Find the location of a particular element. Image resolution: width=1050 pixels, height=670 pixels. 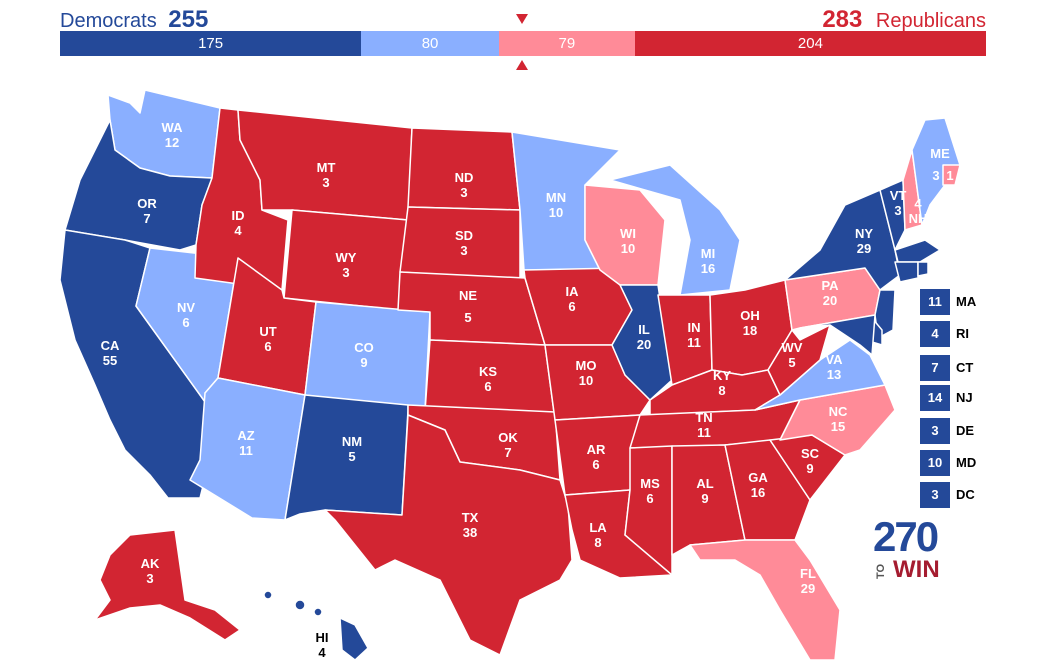

label-sd: SD 3 is located at coordinates (464, 243).